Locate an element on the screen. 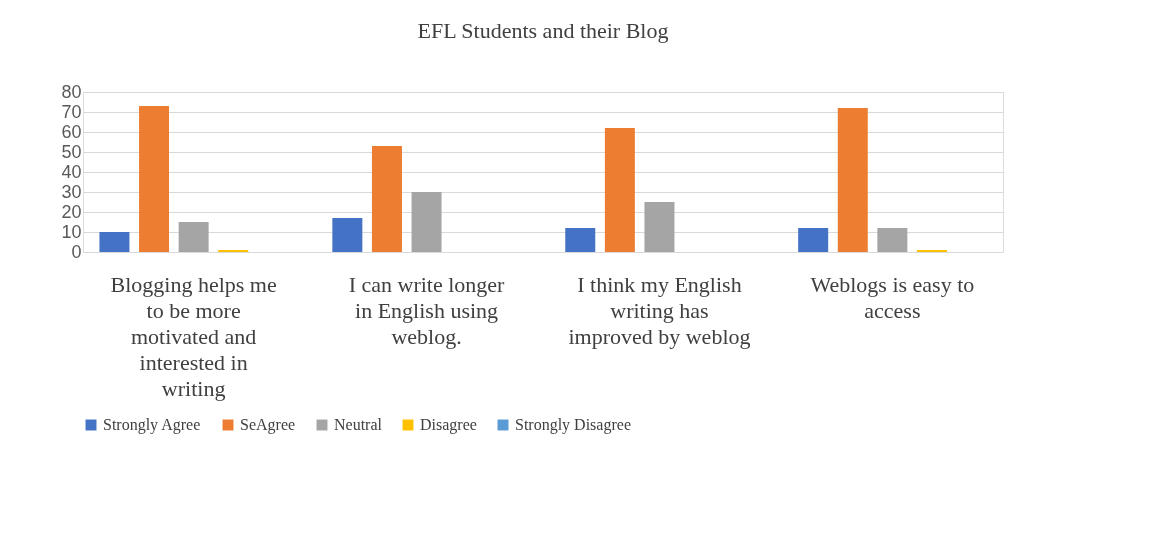  y-tick-label: 10 is located at coordinates (71, 231).